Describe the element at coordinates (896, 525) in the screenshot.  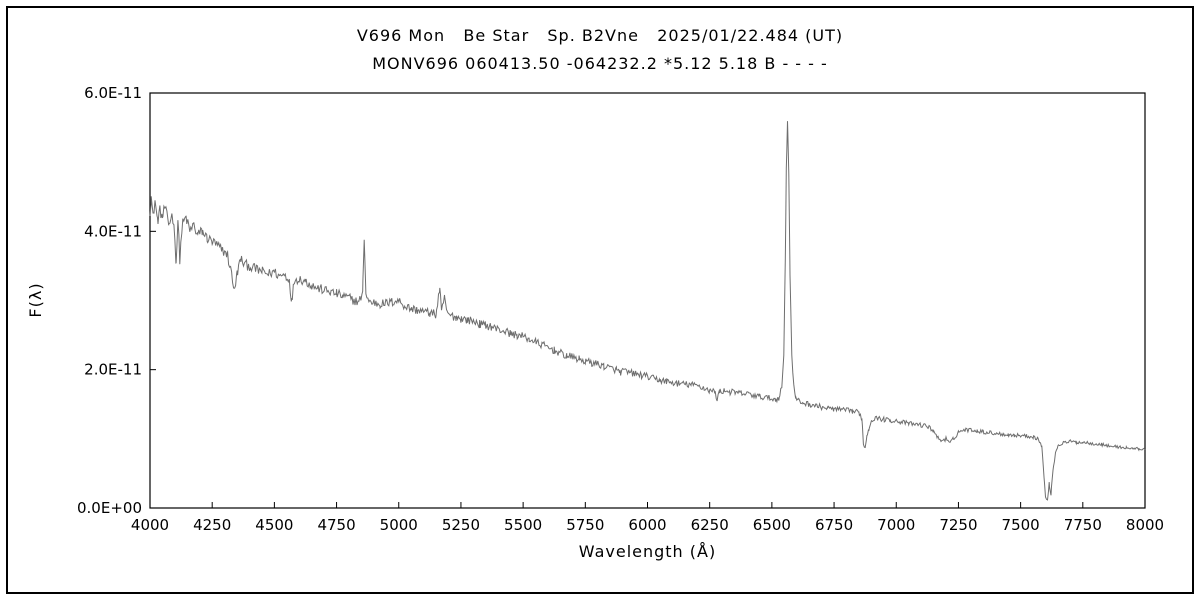
I see `x-tick-label: 7000` at that location.